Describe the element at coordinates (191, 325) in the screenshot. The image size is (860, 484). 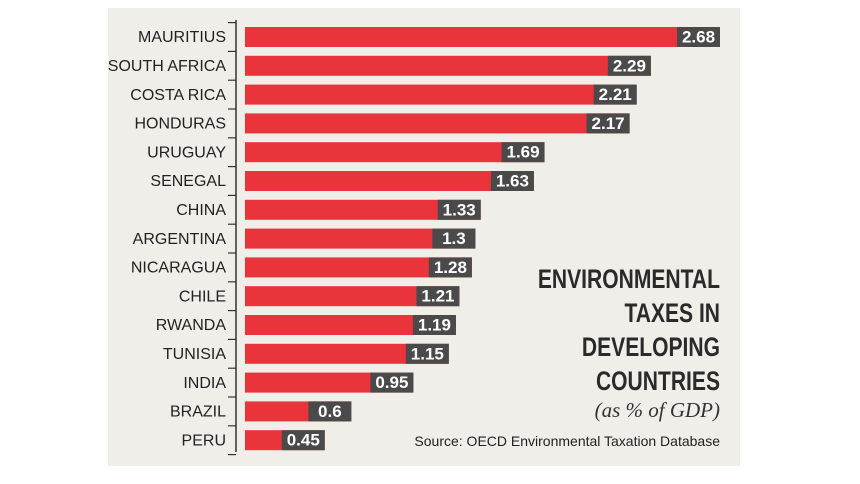
I see `category-label: RWANDA` at that location.